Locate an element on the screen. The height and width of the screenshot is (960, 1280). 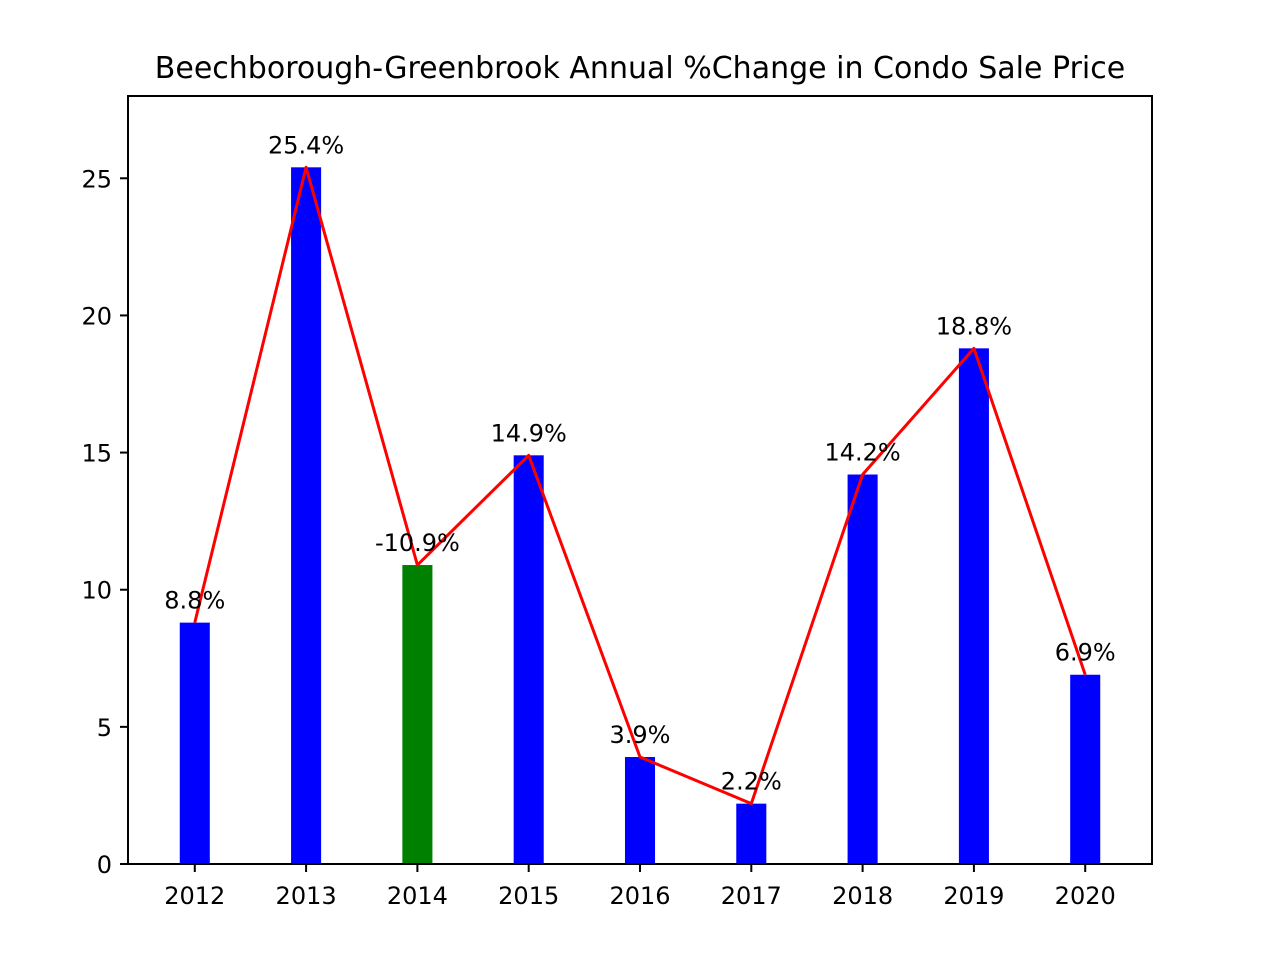
x-tick-label-2015: 2015 is located at coordinates (528, 896).